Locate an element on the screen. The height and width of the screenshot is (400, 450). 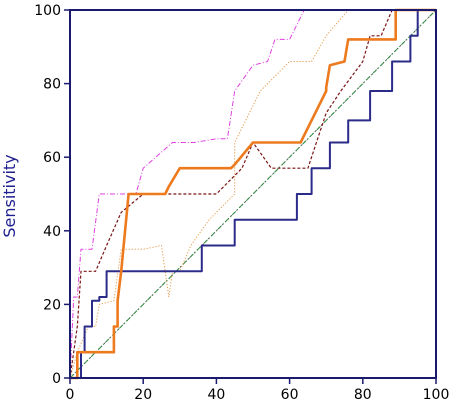
y-tick-label: 20 is located at coordinates (52, 305).